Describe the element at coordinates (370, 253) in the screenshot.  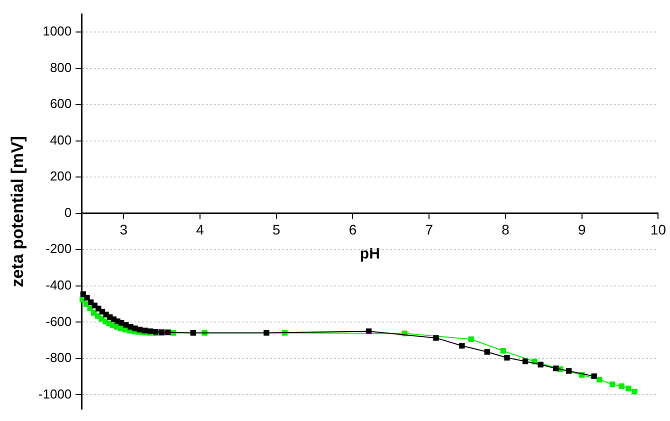
I see `x-axis-title: pH` at that location.